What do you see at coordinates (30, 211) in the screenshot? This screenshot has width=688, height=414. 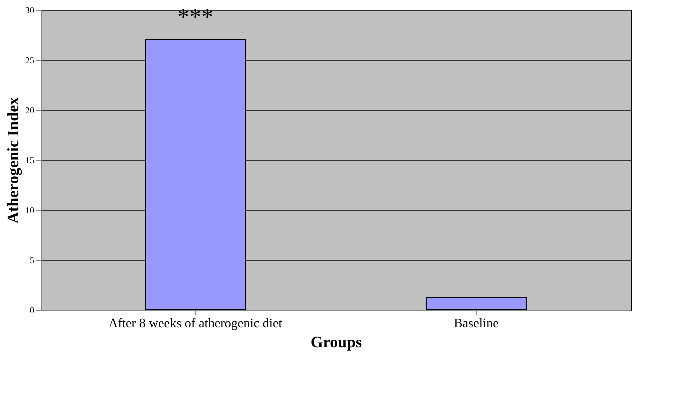 I see `y-tick-label: 10` at bounding box center [30, 211].